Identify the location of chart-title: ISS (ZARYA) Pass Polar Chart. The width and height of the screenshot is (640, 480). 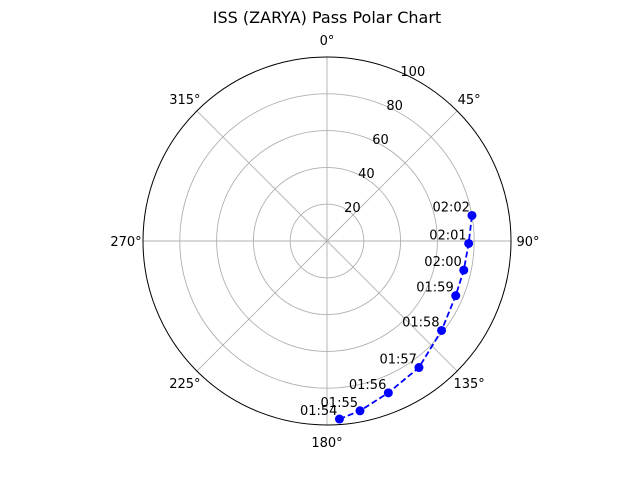
(327, 17).